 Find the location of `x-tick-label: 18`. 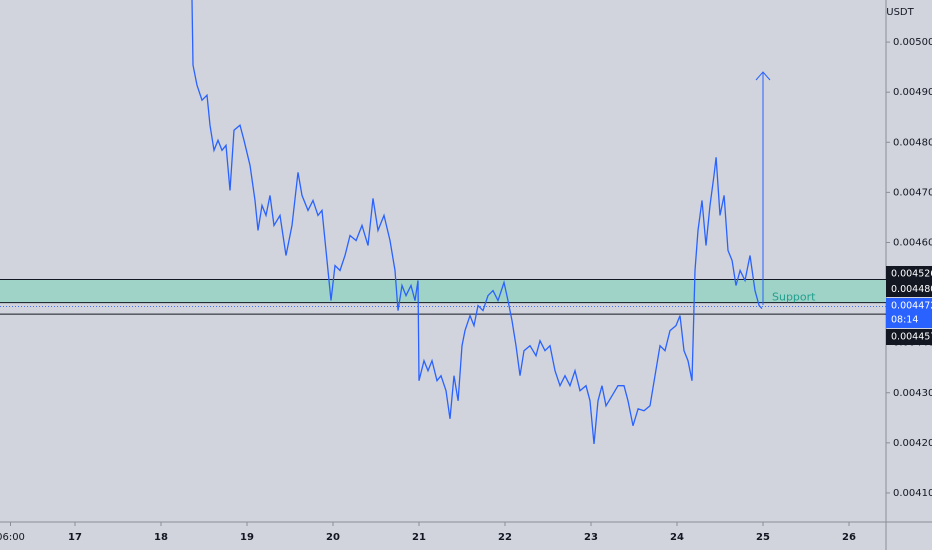

x-tick-label: 18 is located at coordinates (161, 537).